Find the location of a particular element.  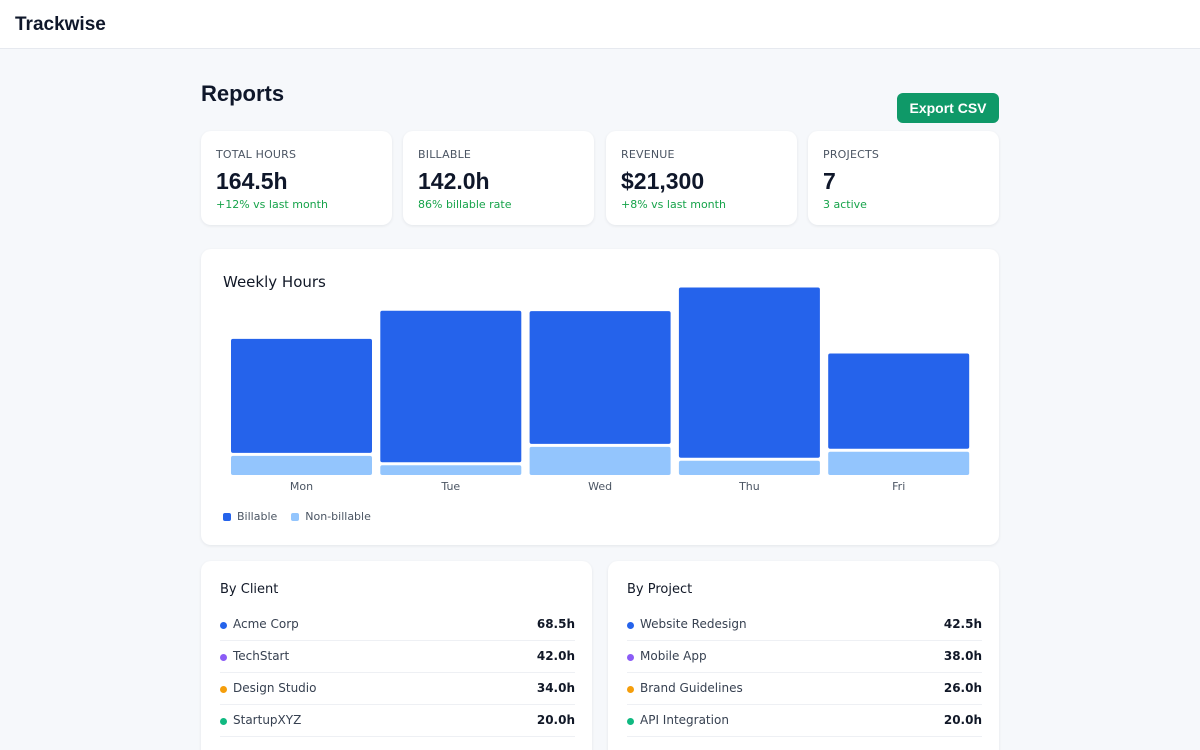

export-csv-button: Export CSV is located at coordinates (948, 108).